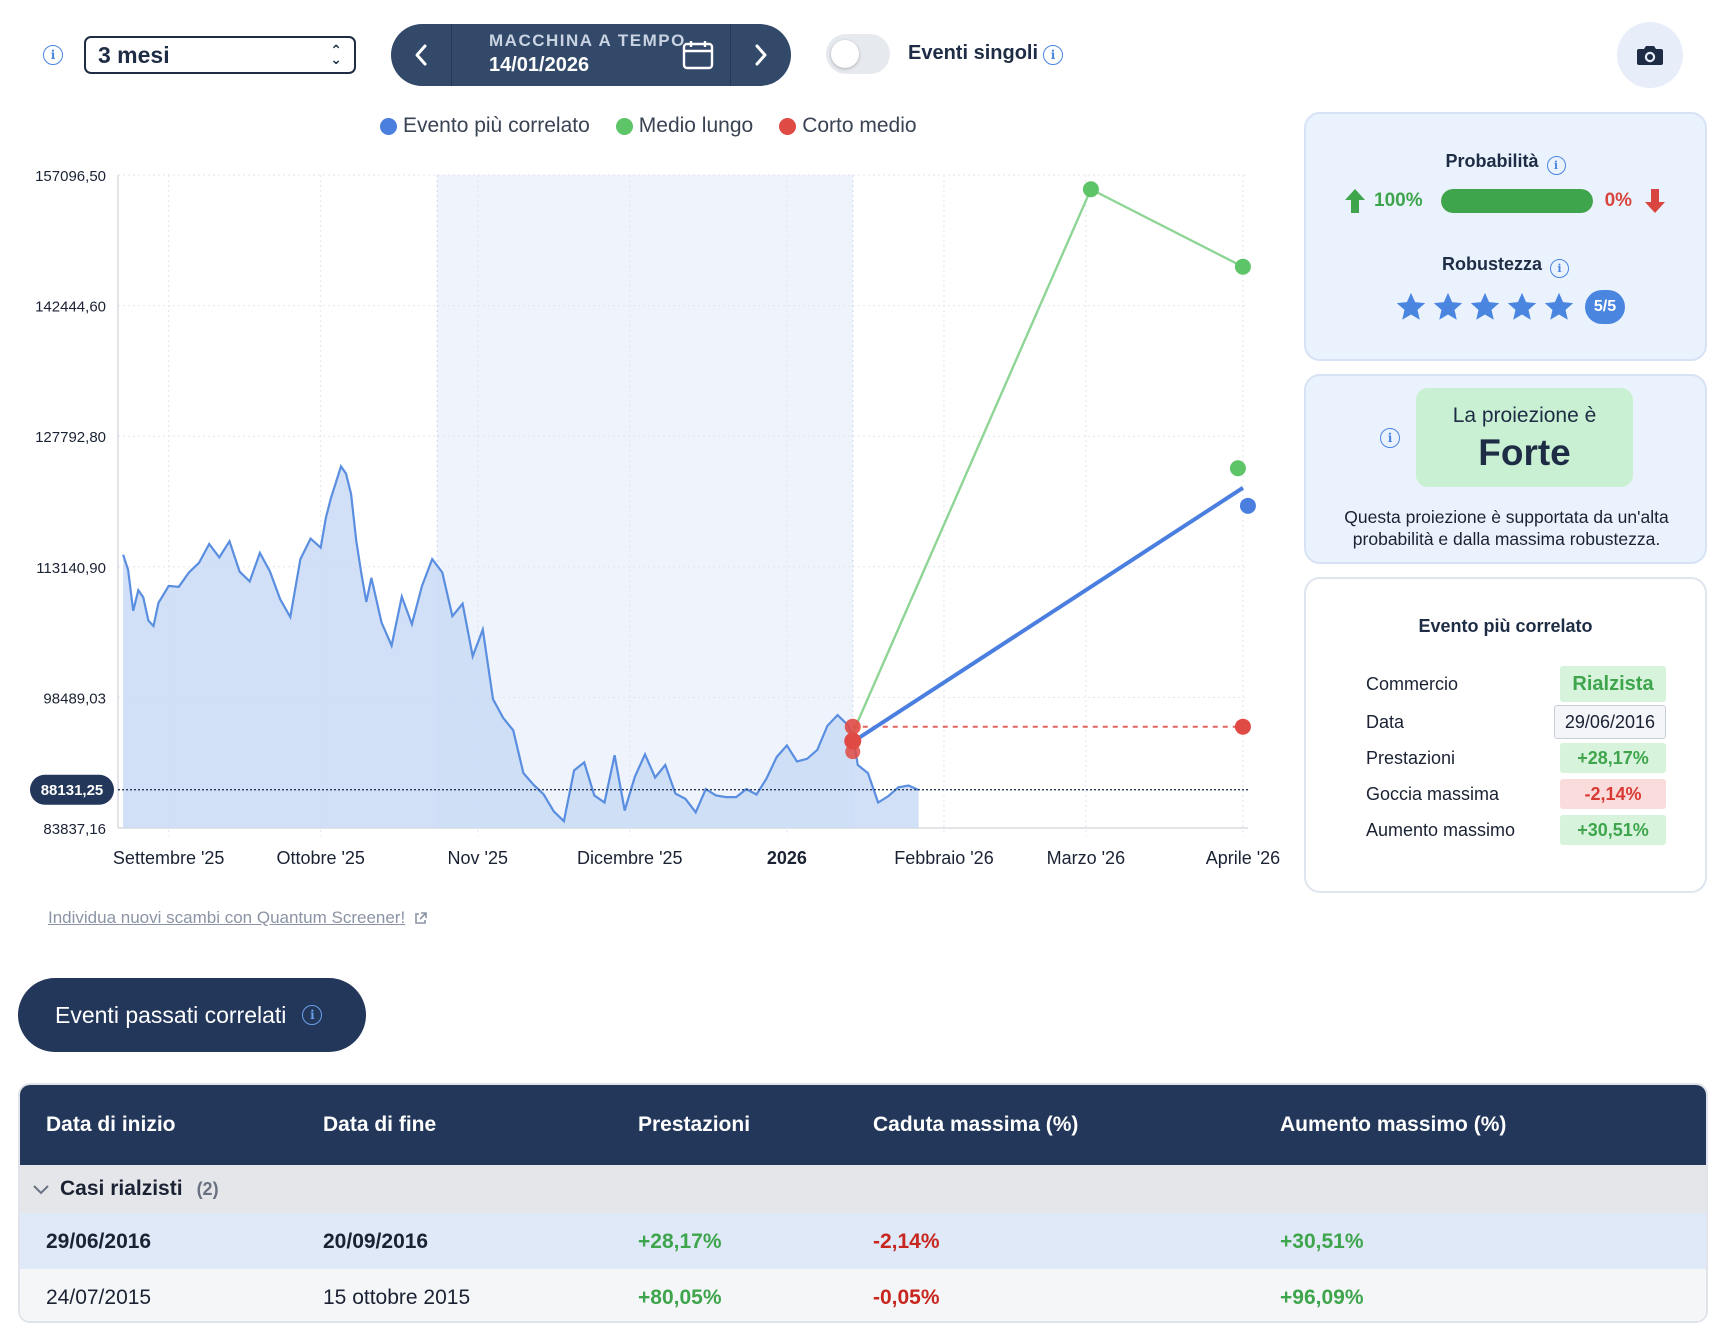 This screenshot has height=1340, width=1722. I want to click on column-header: Prestazioni, so click(694, 1124).